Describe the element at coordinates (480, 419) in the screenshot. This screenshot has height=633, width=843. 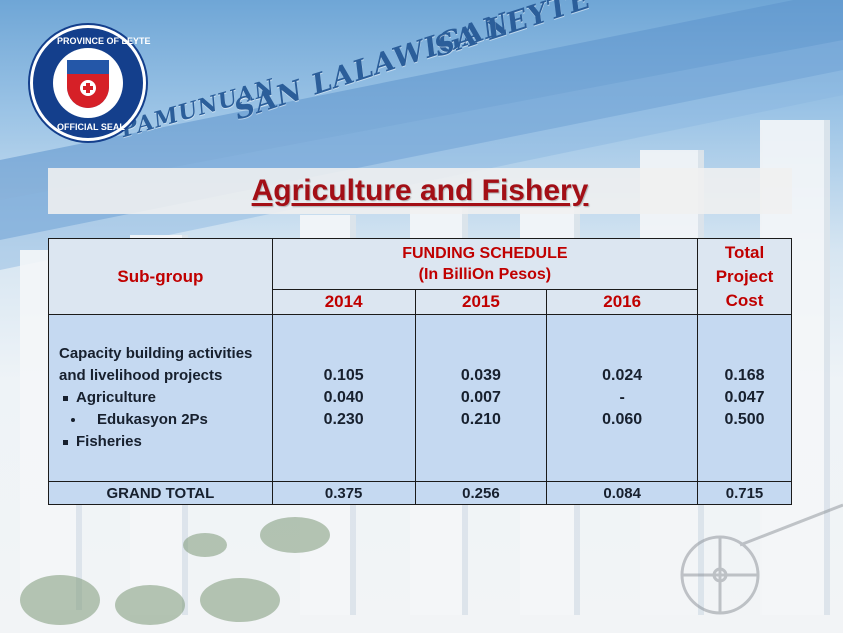
I see `value-fisheries-2015: 0.210` at that location.